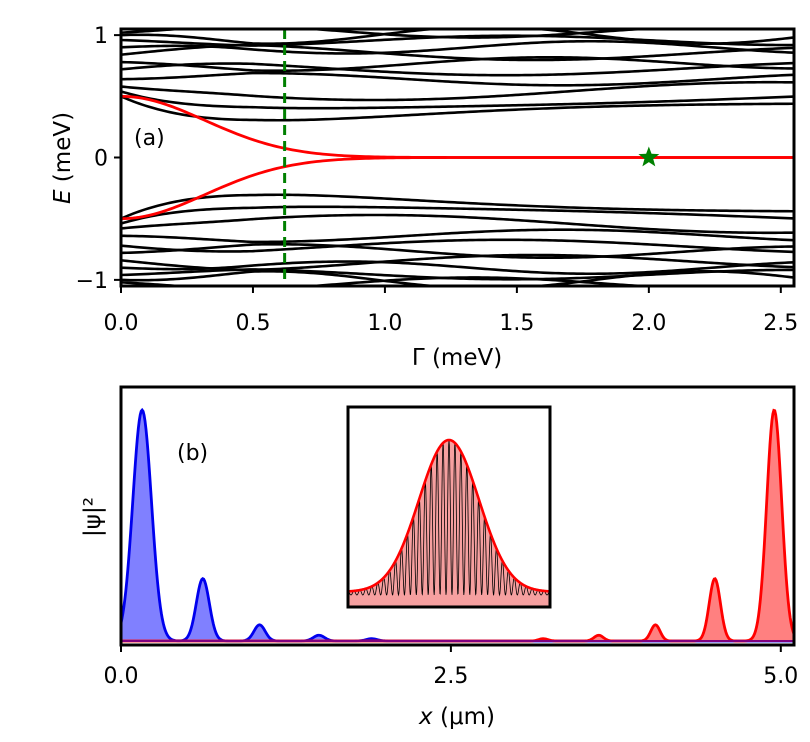  Describe the element at coordinates (516, 323) in the screenshot. I see `x-tick-label-a: 1.5` at that location.